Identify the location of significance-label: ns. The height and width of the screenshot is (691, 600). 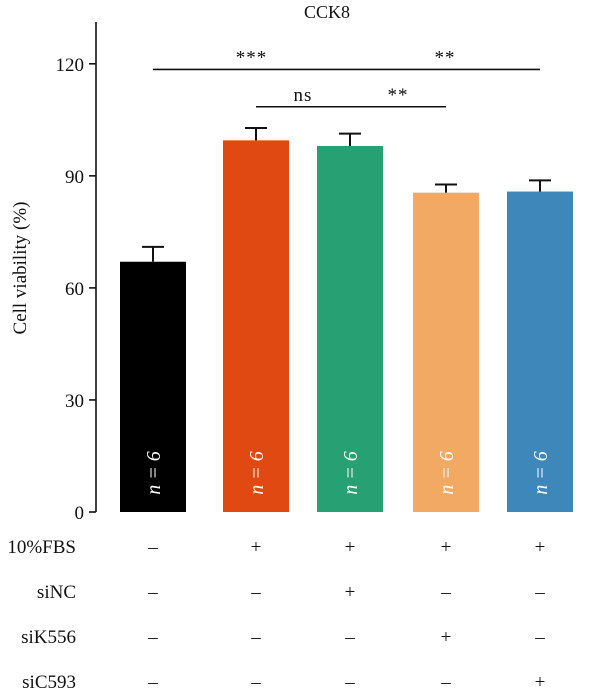
(303, 95).